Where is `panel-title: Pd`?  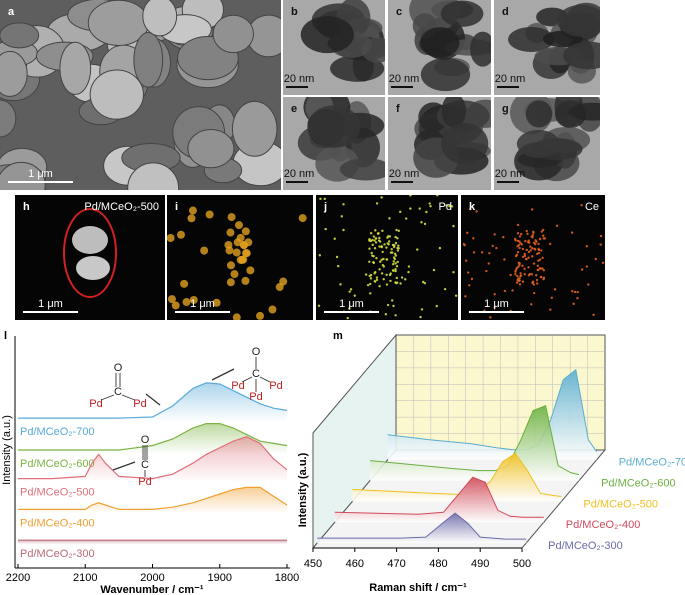
panel-title: Pd is located at coordinates (445, 207).